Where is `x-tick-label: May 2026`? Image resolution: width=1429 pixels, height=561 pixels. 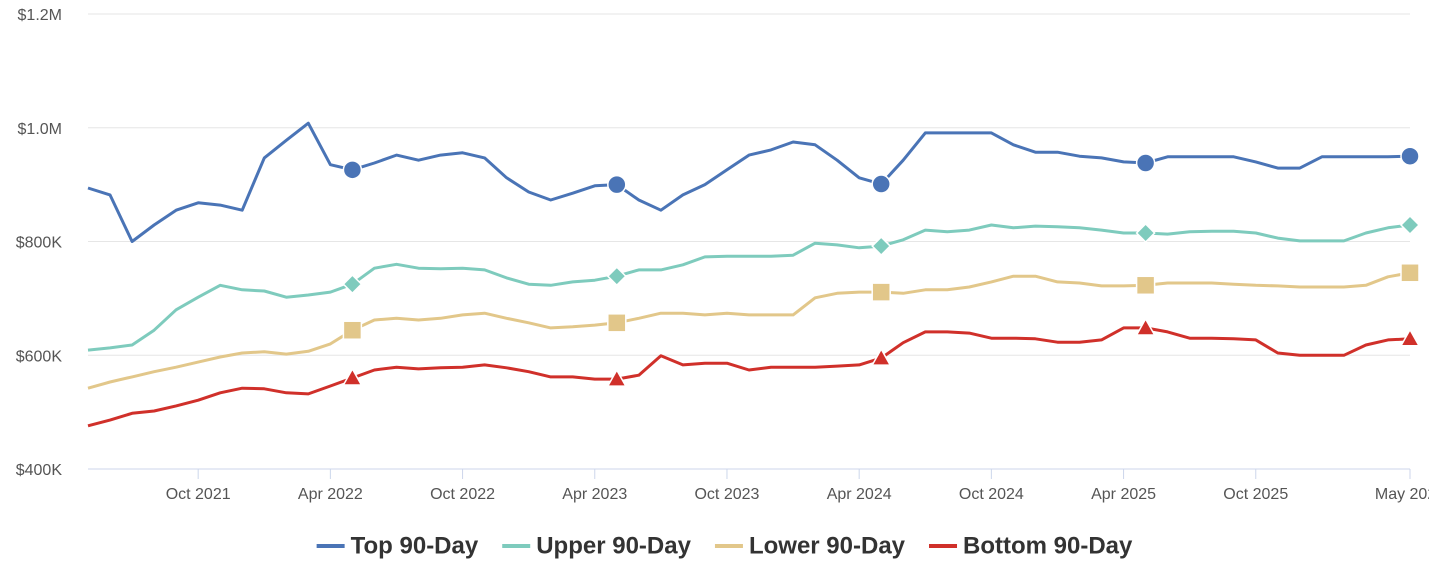 x-tick-label: May 2026 is located at coordinates (1402, 494).